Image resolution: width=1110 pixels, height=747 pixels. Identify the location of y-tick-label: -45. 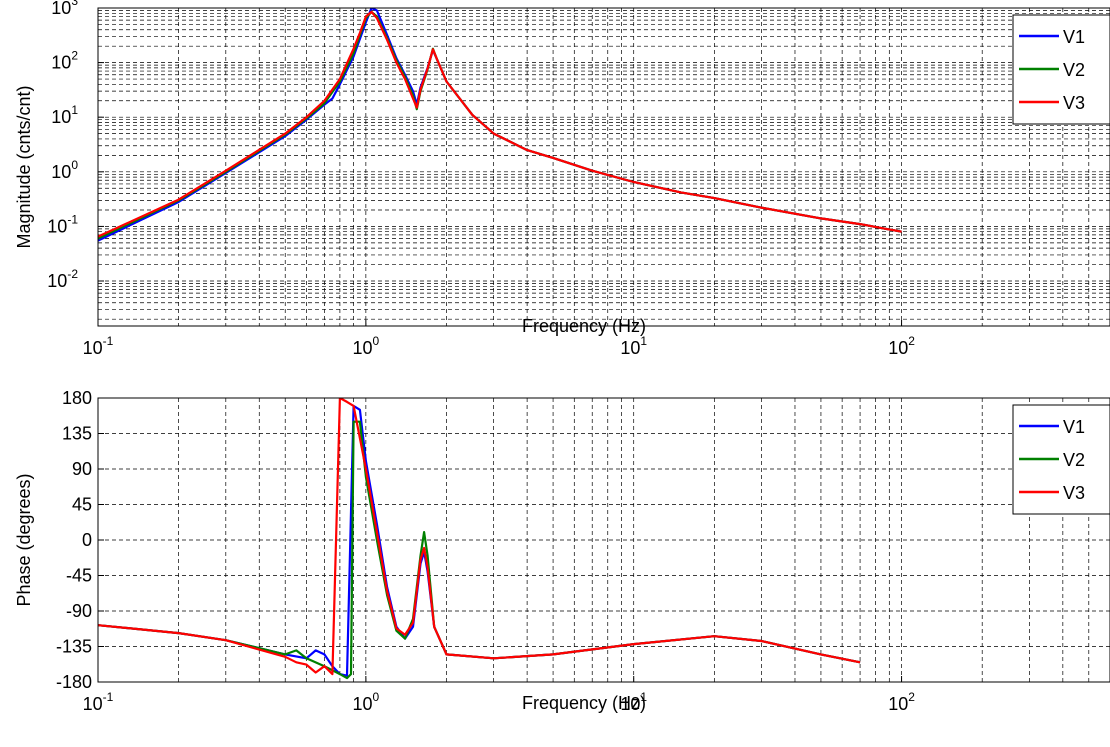
(79, 576).